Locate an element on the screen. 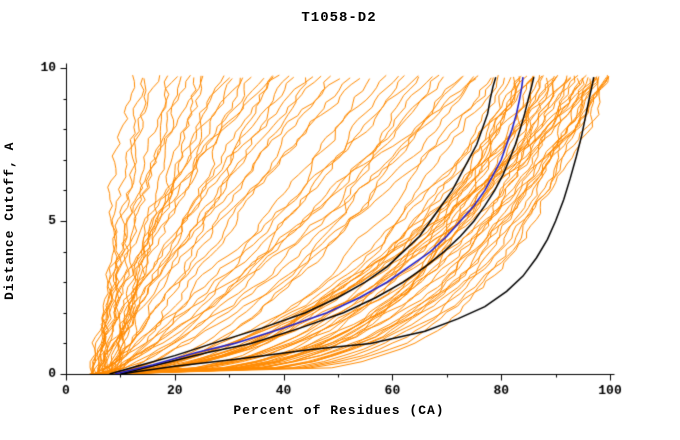  chart-title: T1058-D2 is located at coordinates (339, 18).